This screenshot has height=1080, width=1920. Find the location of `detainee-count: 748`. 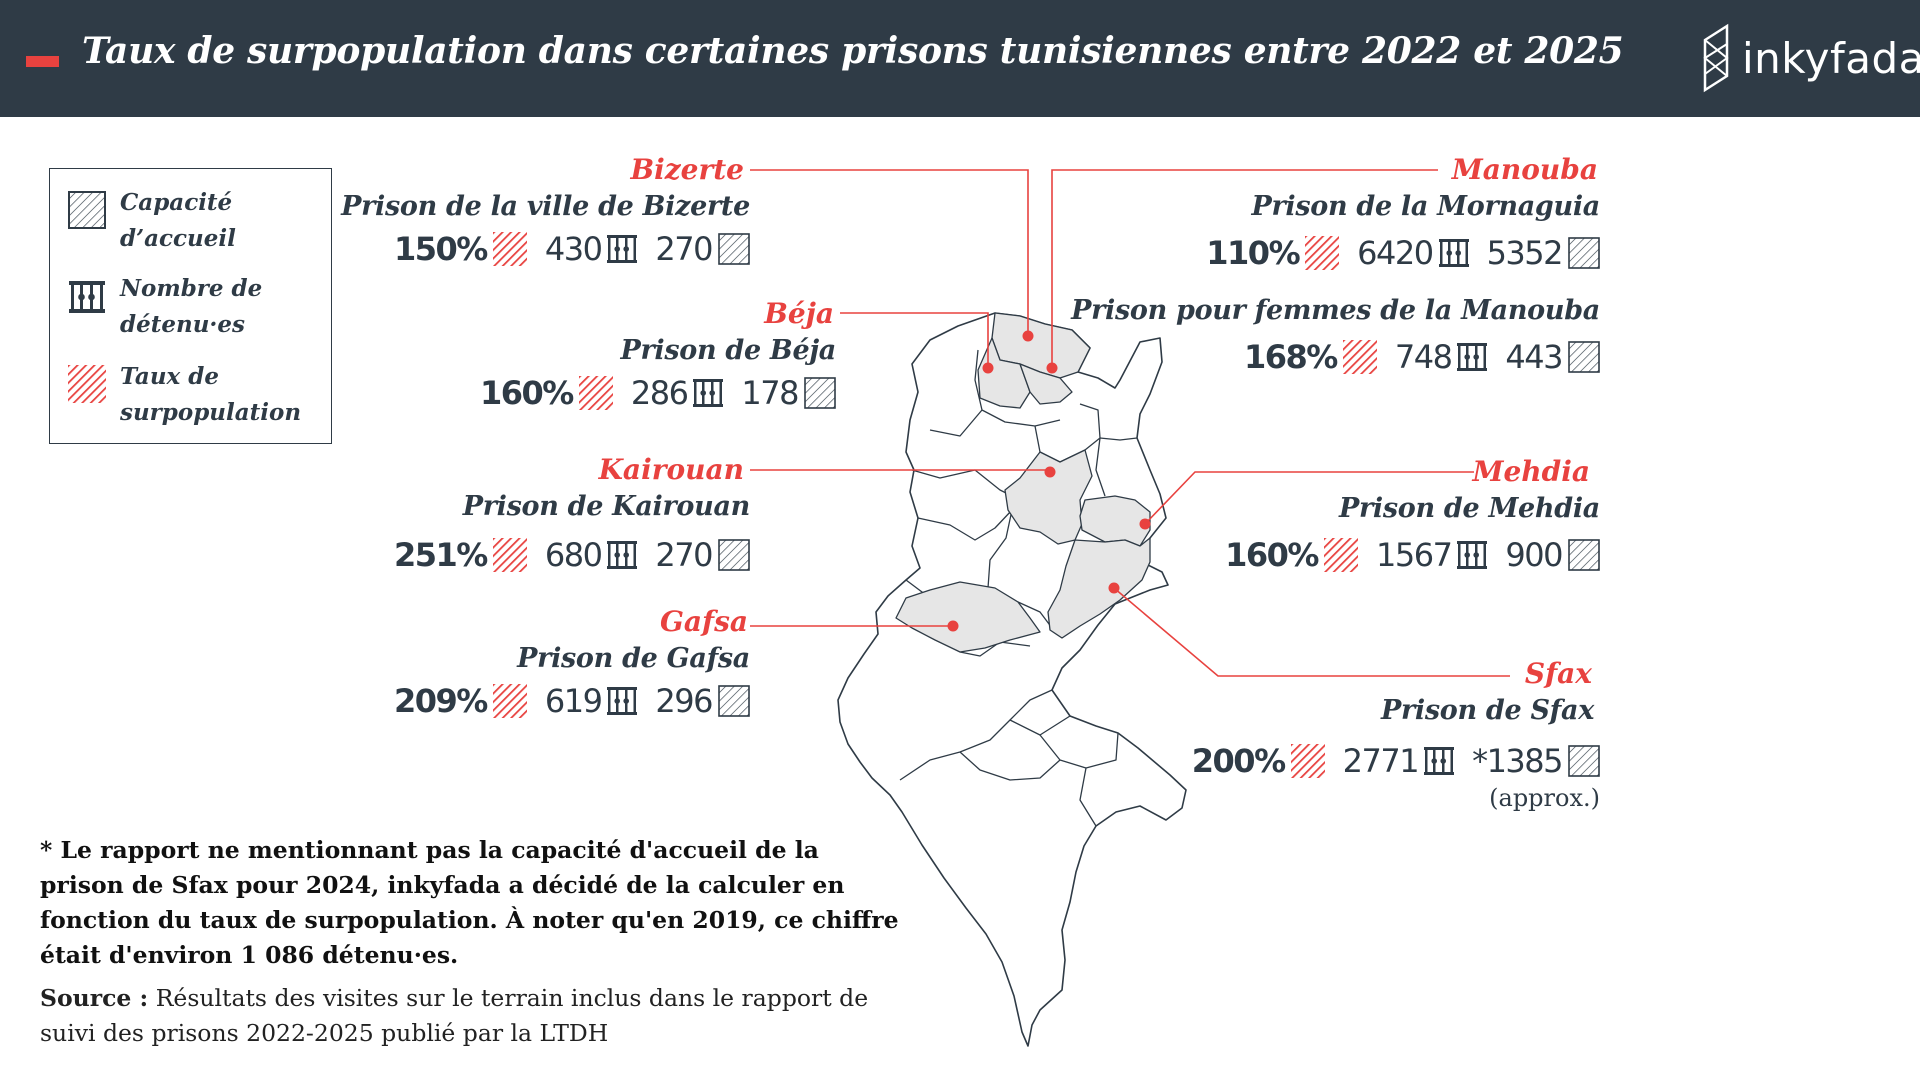

detainee-count: 748 is located at coordinates (1423, 357).